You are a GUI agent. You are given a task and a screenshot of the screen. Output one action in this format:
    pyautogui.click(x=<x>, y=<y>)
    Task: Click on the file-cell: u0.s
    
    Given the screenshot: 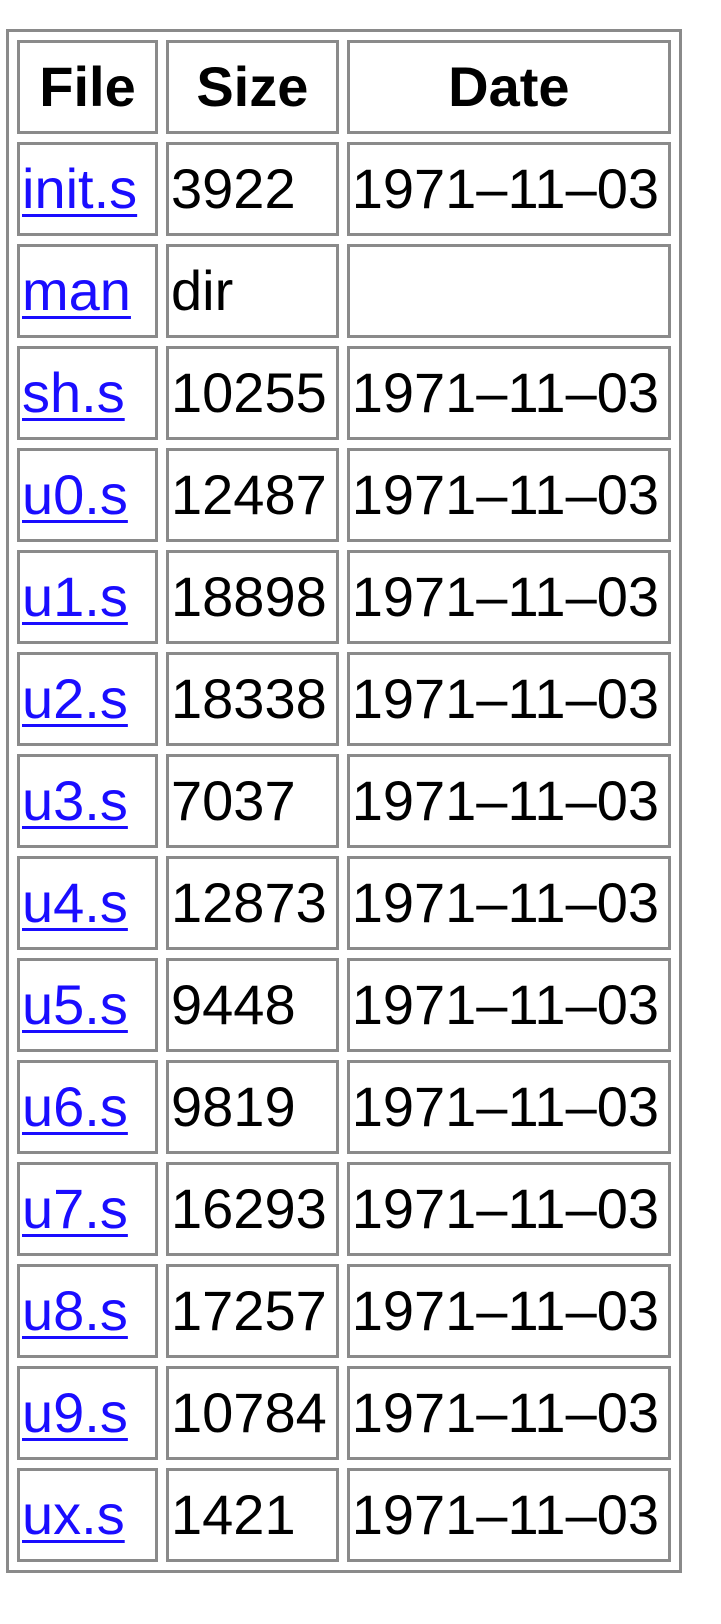 What is the action you would take?
    pyautogui.click(x=88, y=495)
    